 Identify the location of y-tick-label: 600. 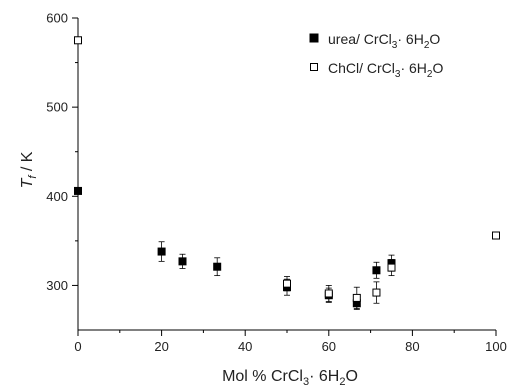
(57, 18).